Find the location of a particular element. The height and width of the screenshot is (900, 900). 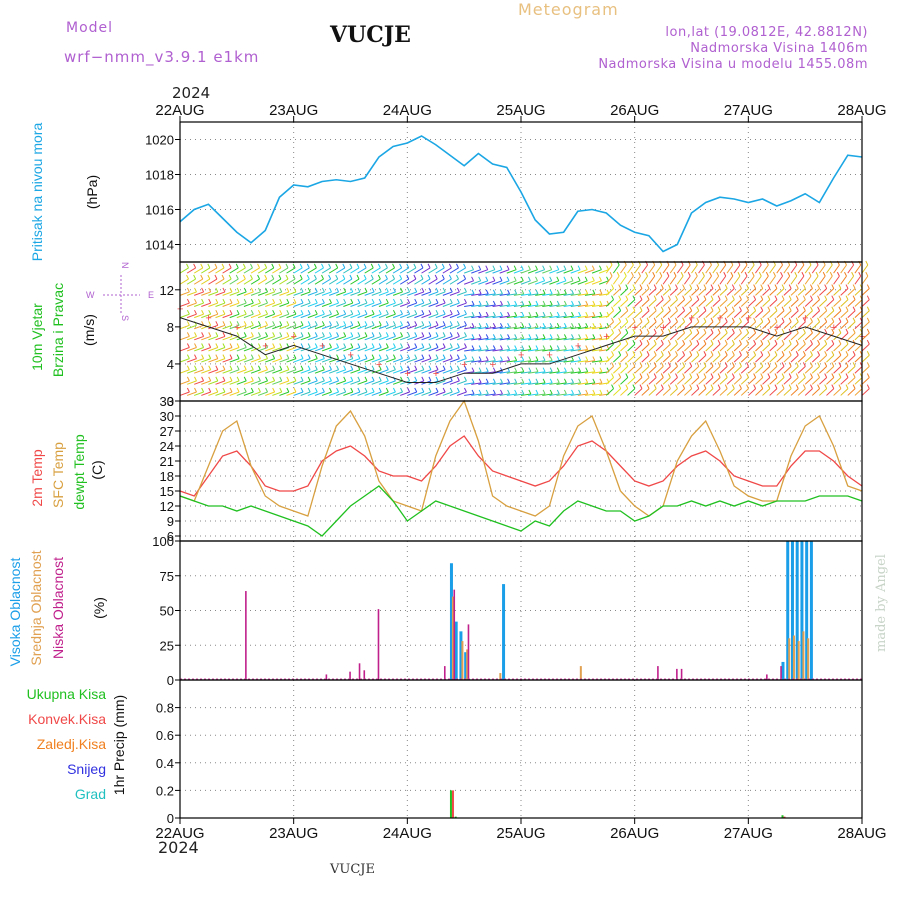

high-cloud-bar is located at coordinates (456, 650).